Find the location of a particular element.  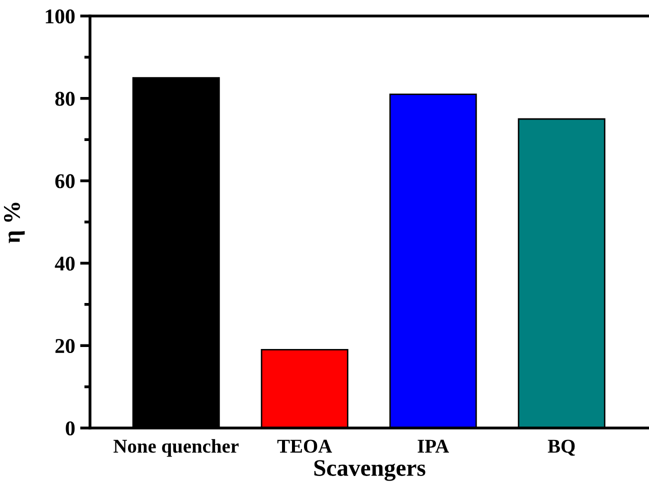

y-tick-label: 60 is located at coordinates (65, 181).